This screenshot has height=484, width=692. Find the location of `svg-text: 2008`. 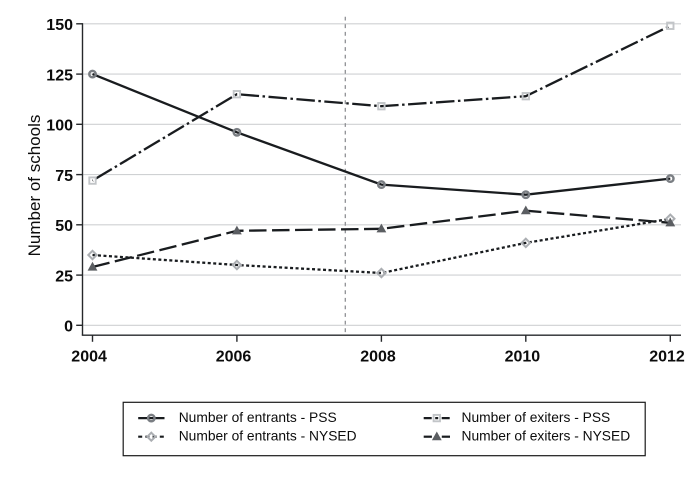

svg-text: 2008 is located at coordinates (378, 356).